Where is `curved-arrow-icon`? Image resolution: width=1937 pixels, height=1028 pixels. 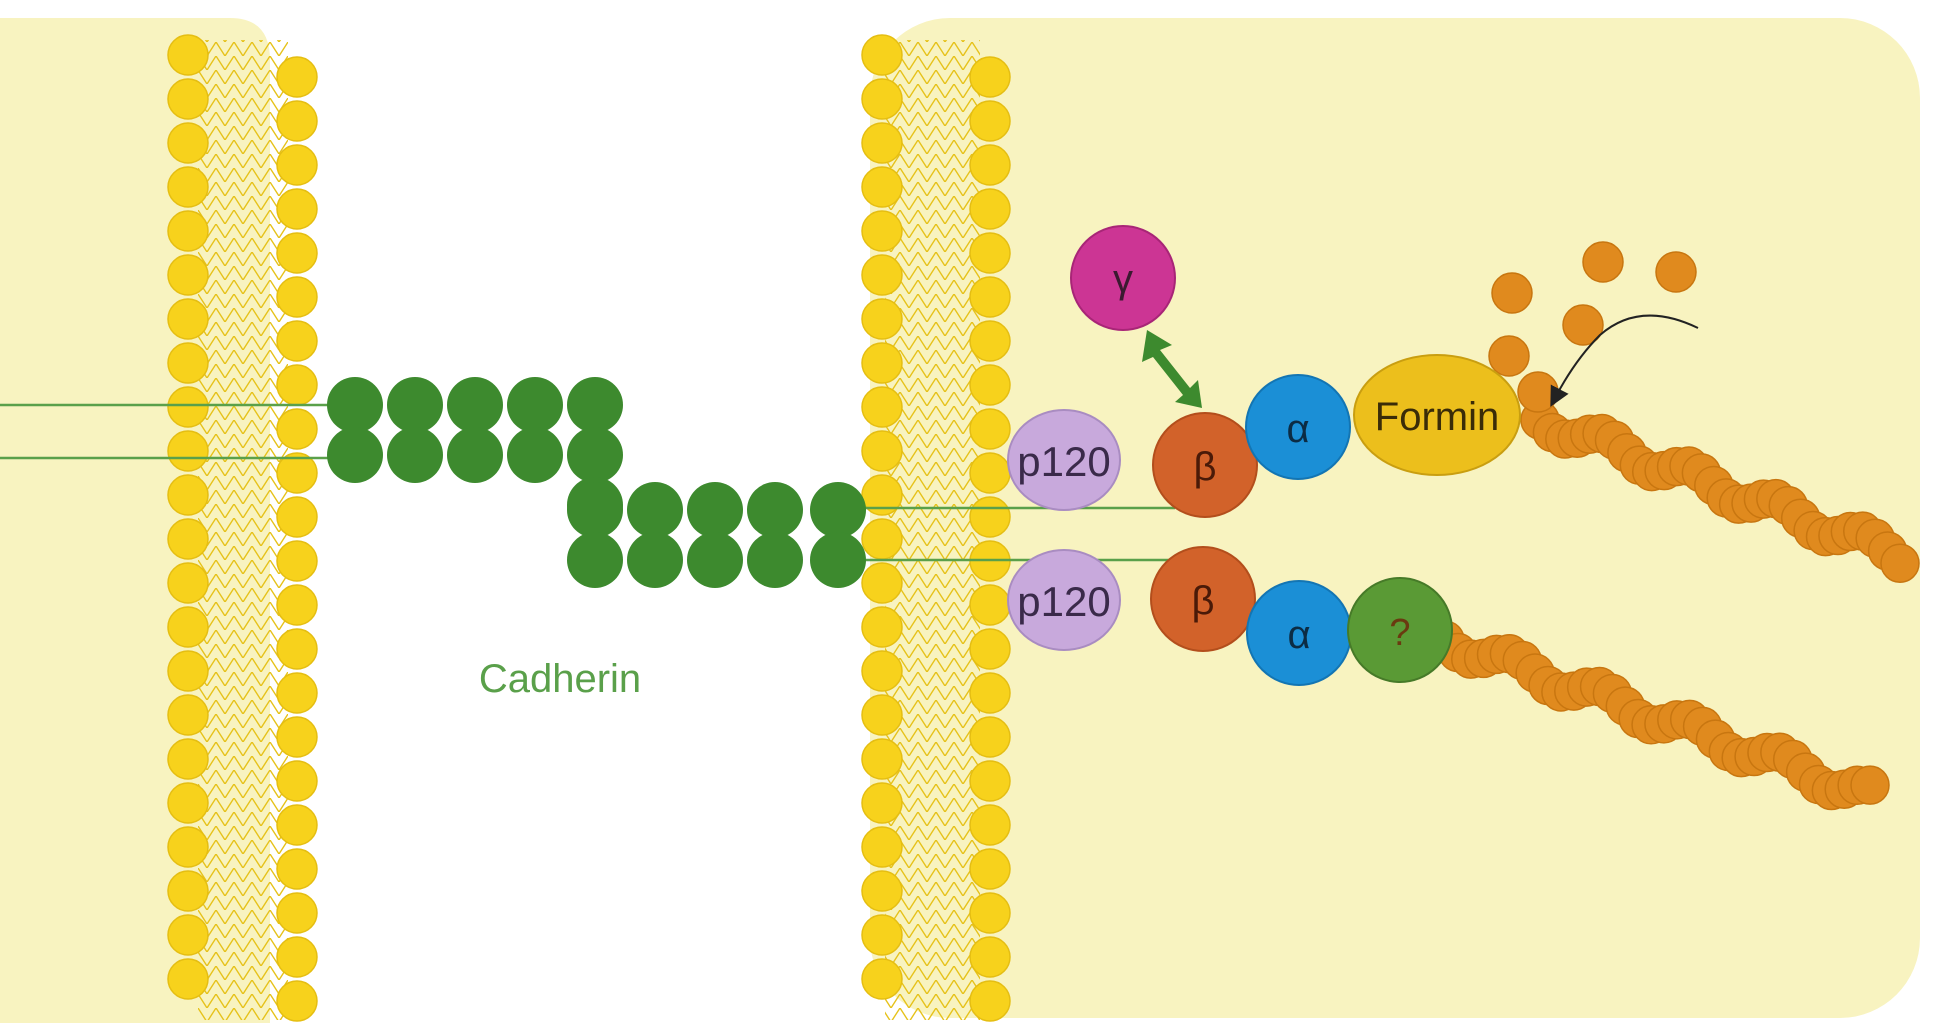 curved-arrow-icon is located at coordinates (1624, 360).